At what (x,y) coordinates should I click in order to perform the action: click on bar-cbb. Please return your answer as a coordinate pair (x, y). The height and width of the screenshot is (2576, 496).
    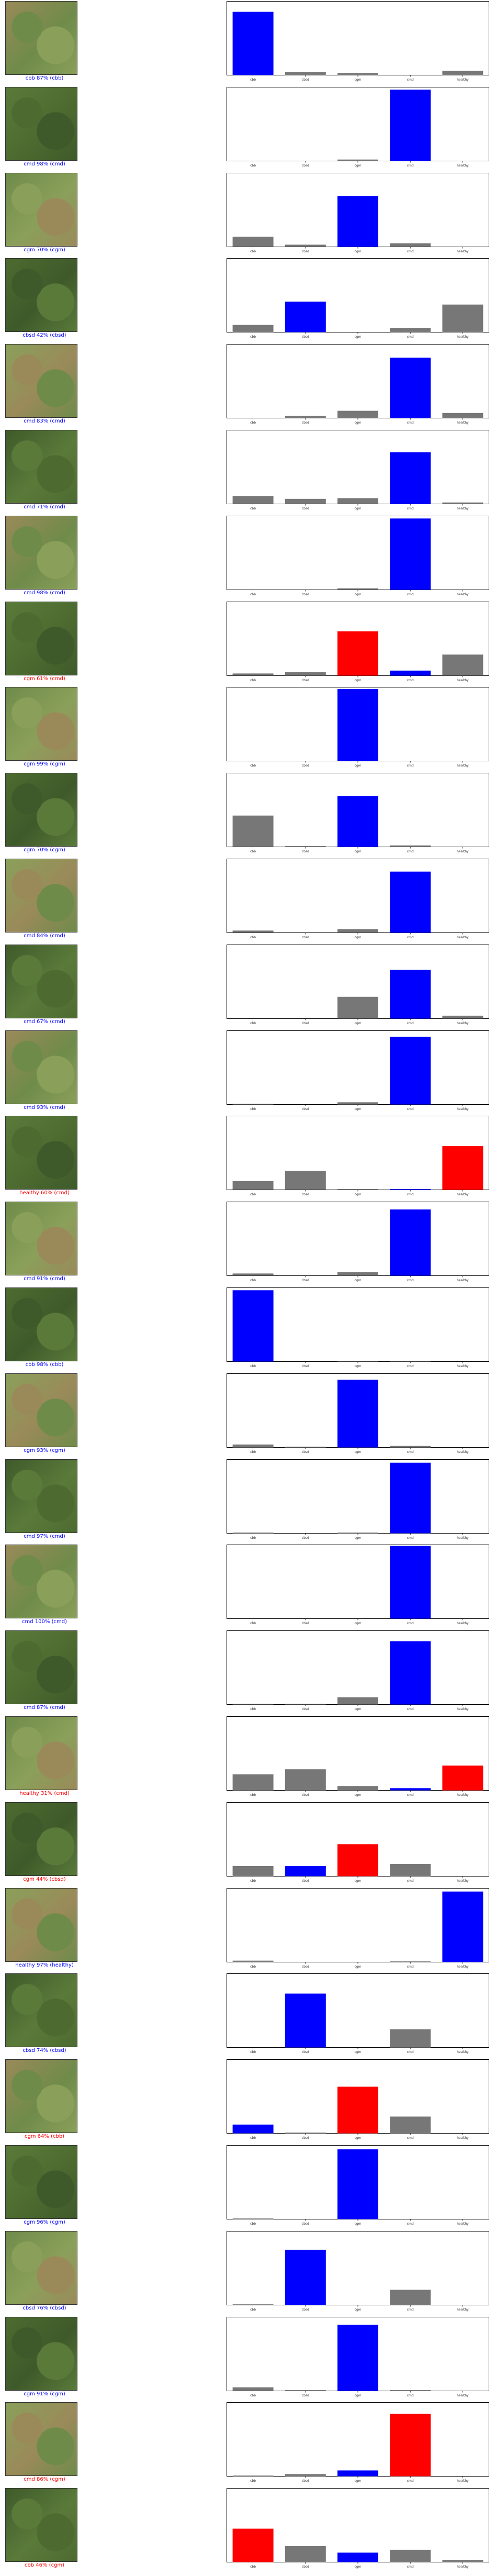
    Looking at the image, I should click on (253, 2304).